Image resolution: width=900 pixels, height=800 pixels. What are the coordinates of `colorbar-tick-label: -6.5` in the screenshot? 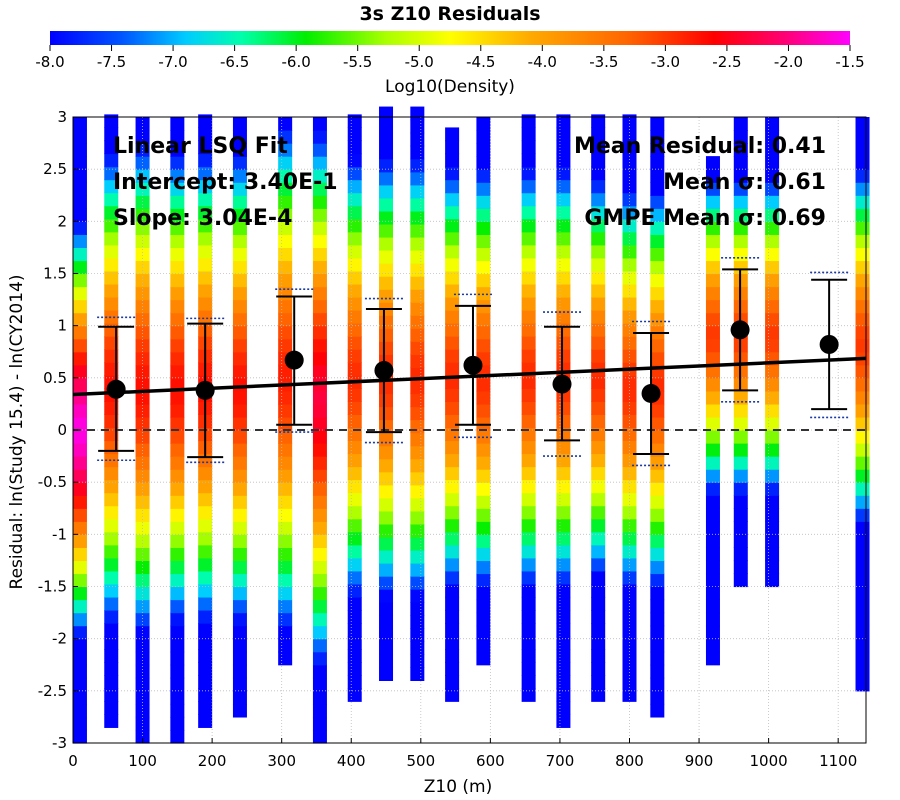 It's located at (234, 62).